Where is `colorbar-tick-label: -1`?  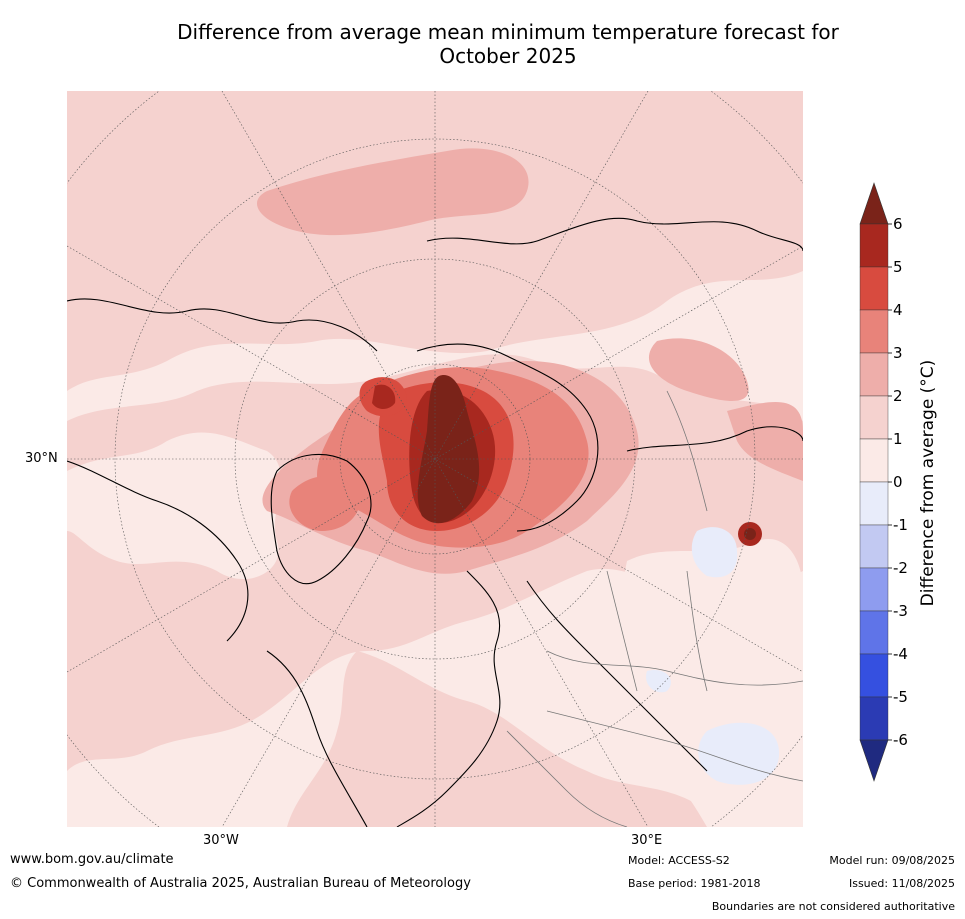 colorbar-tick-label: -1 is located at coordinates (900, 525).